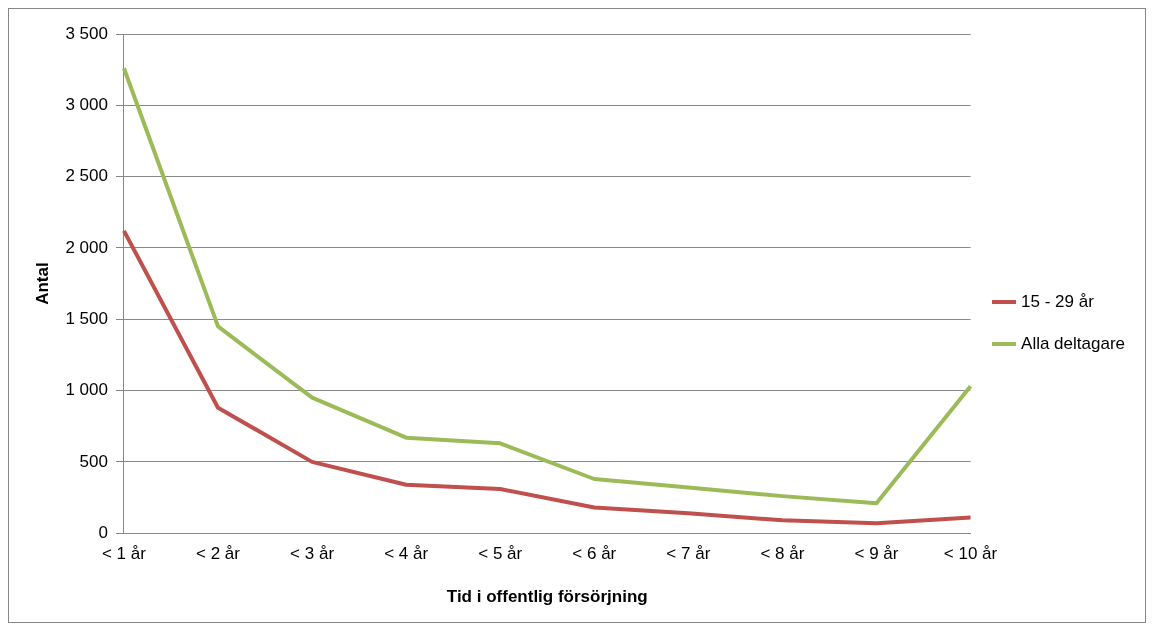  What do you see at coordinates (688, 554) in the screenshot?
I see `x-tick-label: < 7 år` at bounding box center [688, 554].